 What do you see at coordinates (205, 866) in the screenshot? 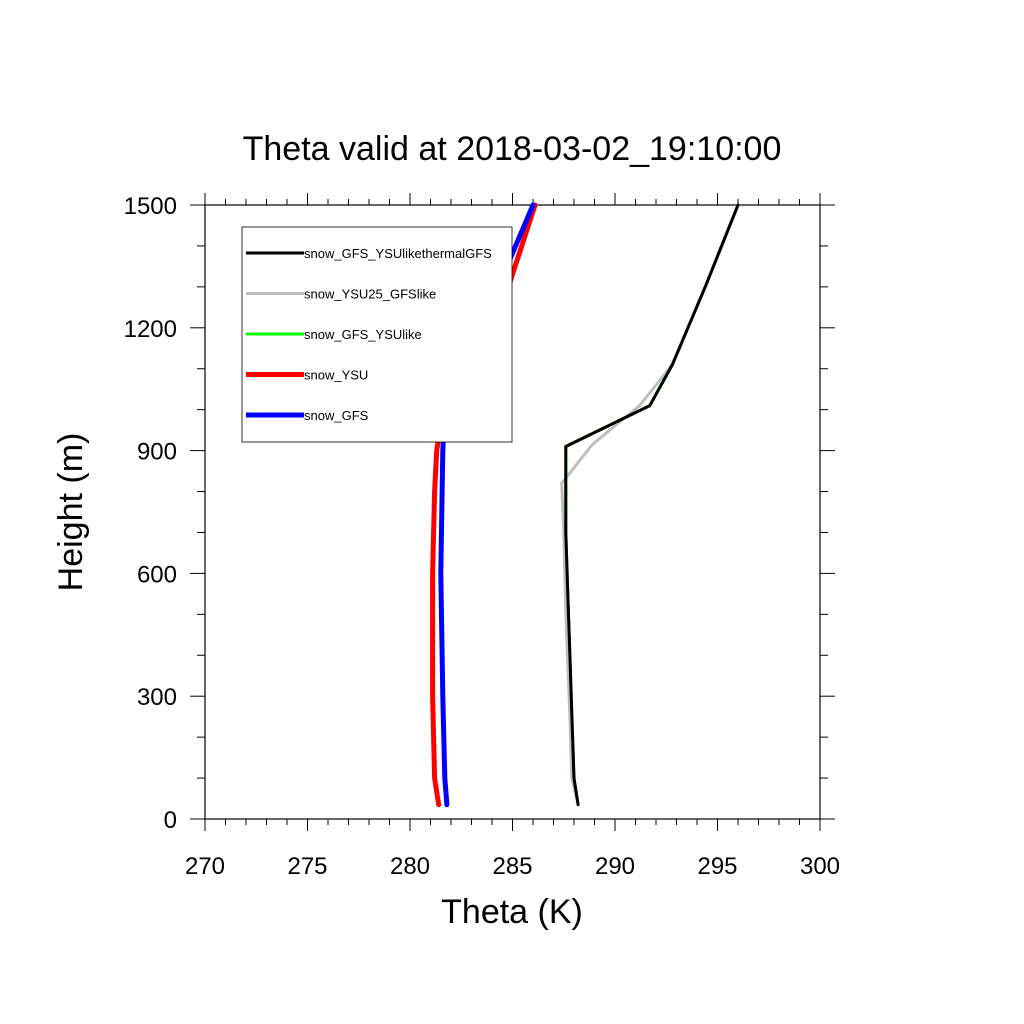
I see `x-tick-label: 270` at bounding box center [205, 866].